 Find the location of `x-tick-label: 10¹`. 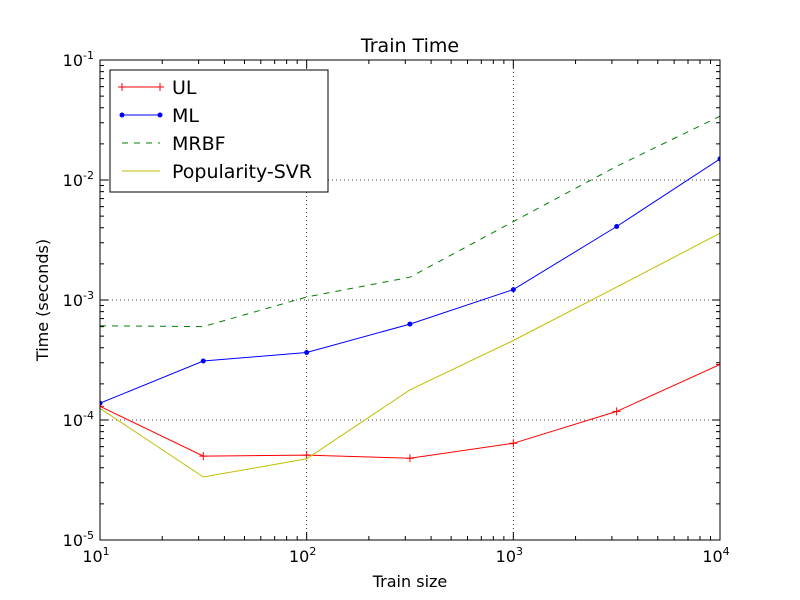

x-tick-label: 10¹ is located at coordinates (95, 555).